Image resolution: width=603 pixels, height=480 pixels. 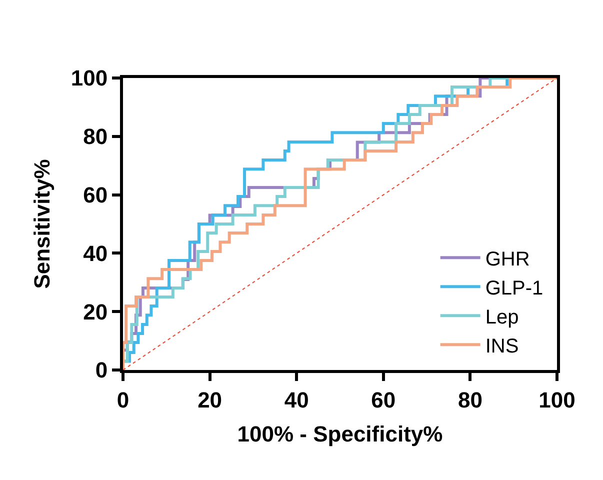 I want to click on x-axis-title: 100% - Specificity%, so click(x=340, y=433).